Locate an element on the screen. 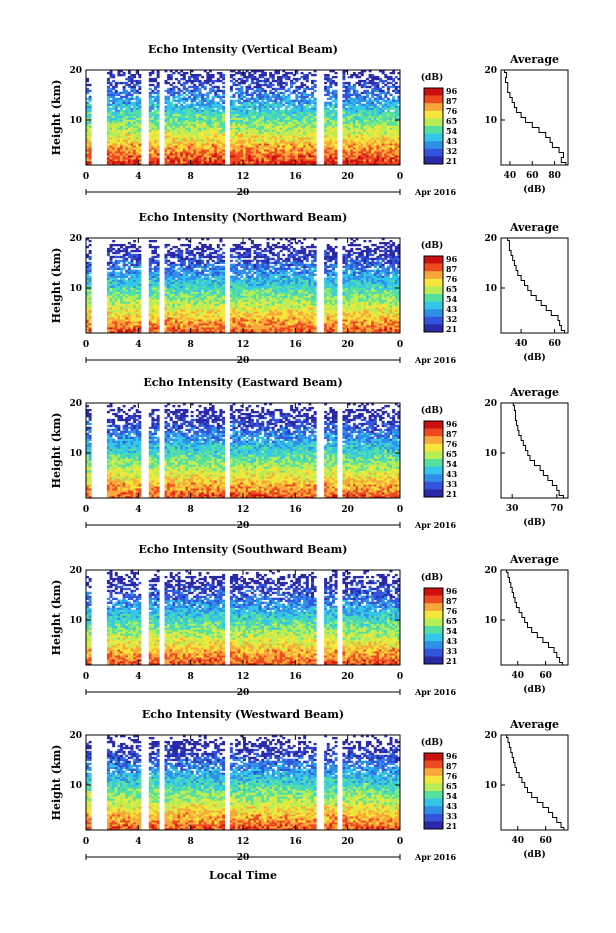 This screenshot has height=933, width=616. average-frame is located at coordinates (534, 117).